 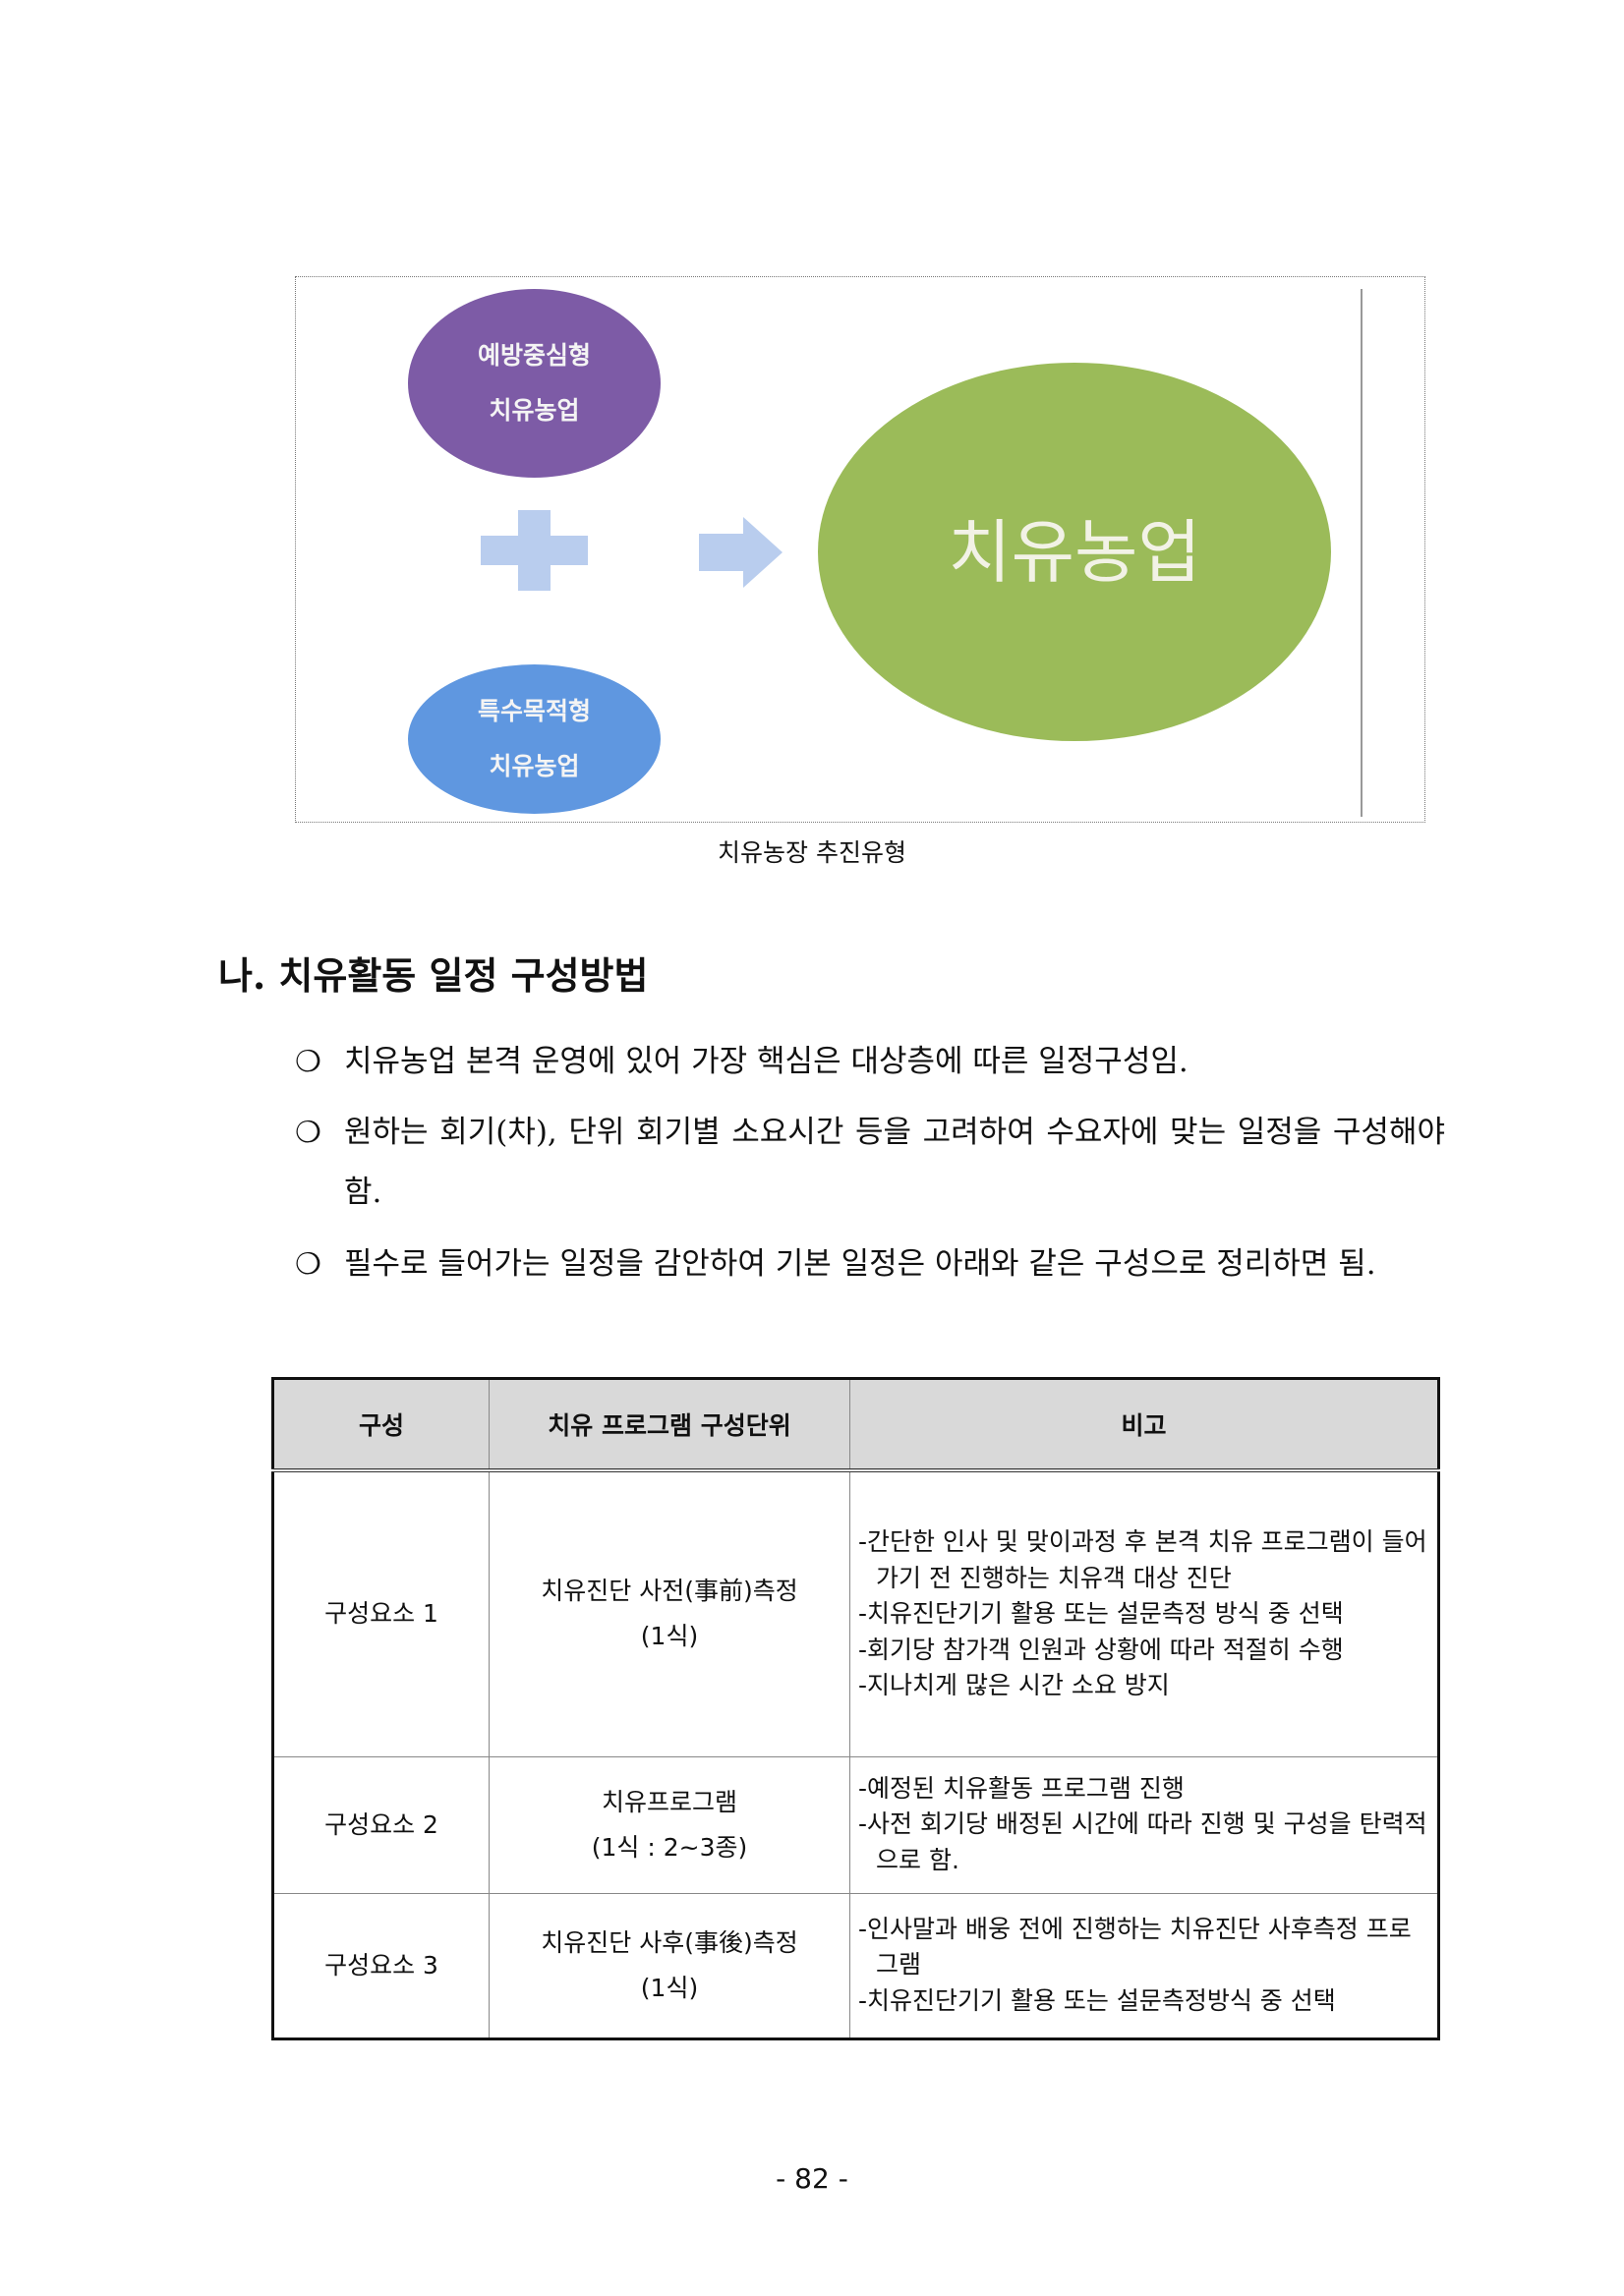 I want to click on bullet-item: ❍ 치유농업 본격 운영에 있어 가장 핵심은 대상층에 따른 일정구성임., so click(x=870, y=1062).